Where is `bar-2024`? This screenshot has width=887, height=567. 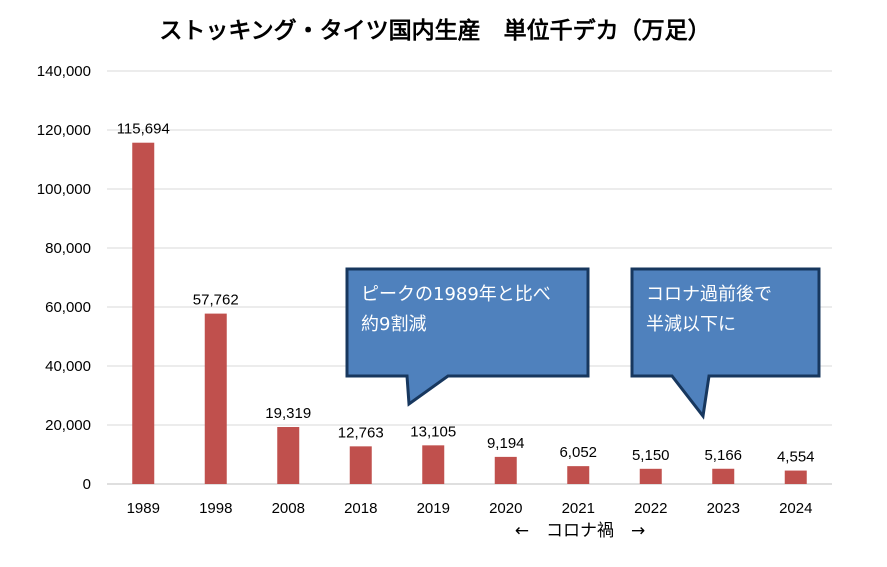 bar-2024 is located at coordinates (795, 477).